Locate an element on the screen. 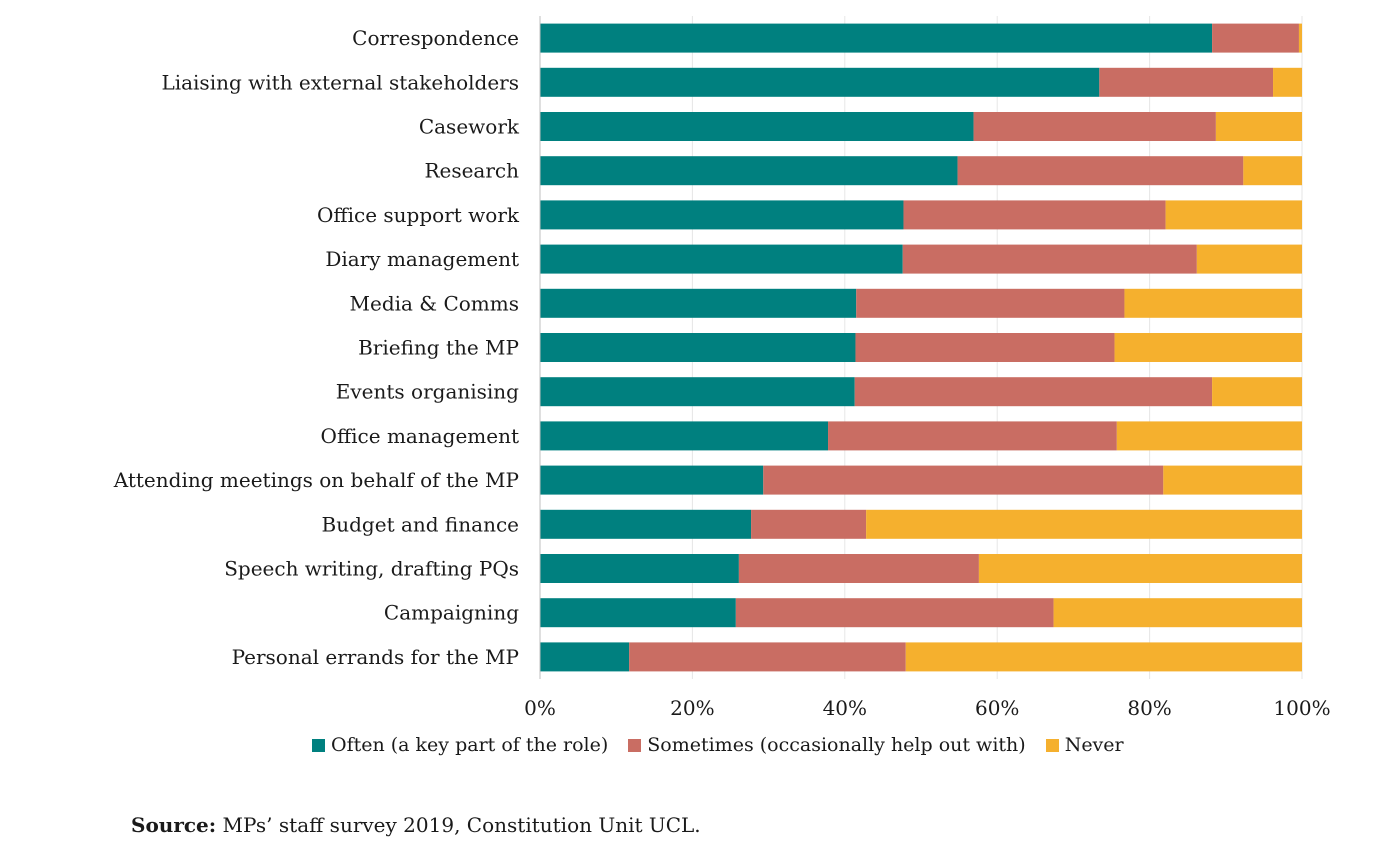 The height and width of the screenshot is (867, 1393). category-label: Media & Comms is located at coordinates (435, 303).